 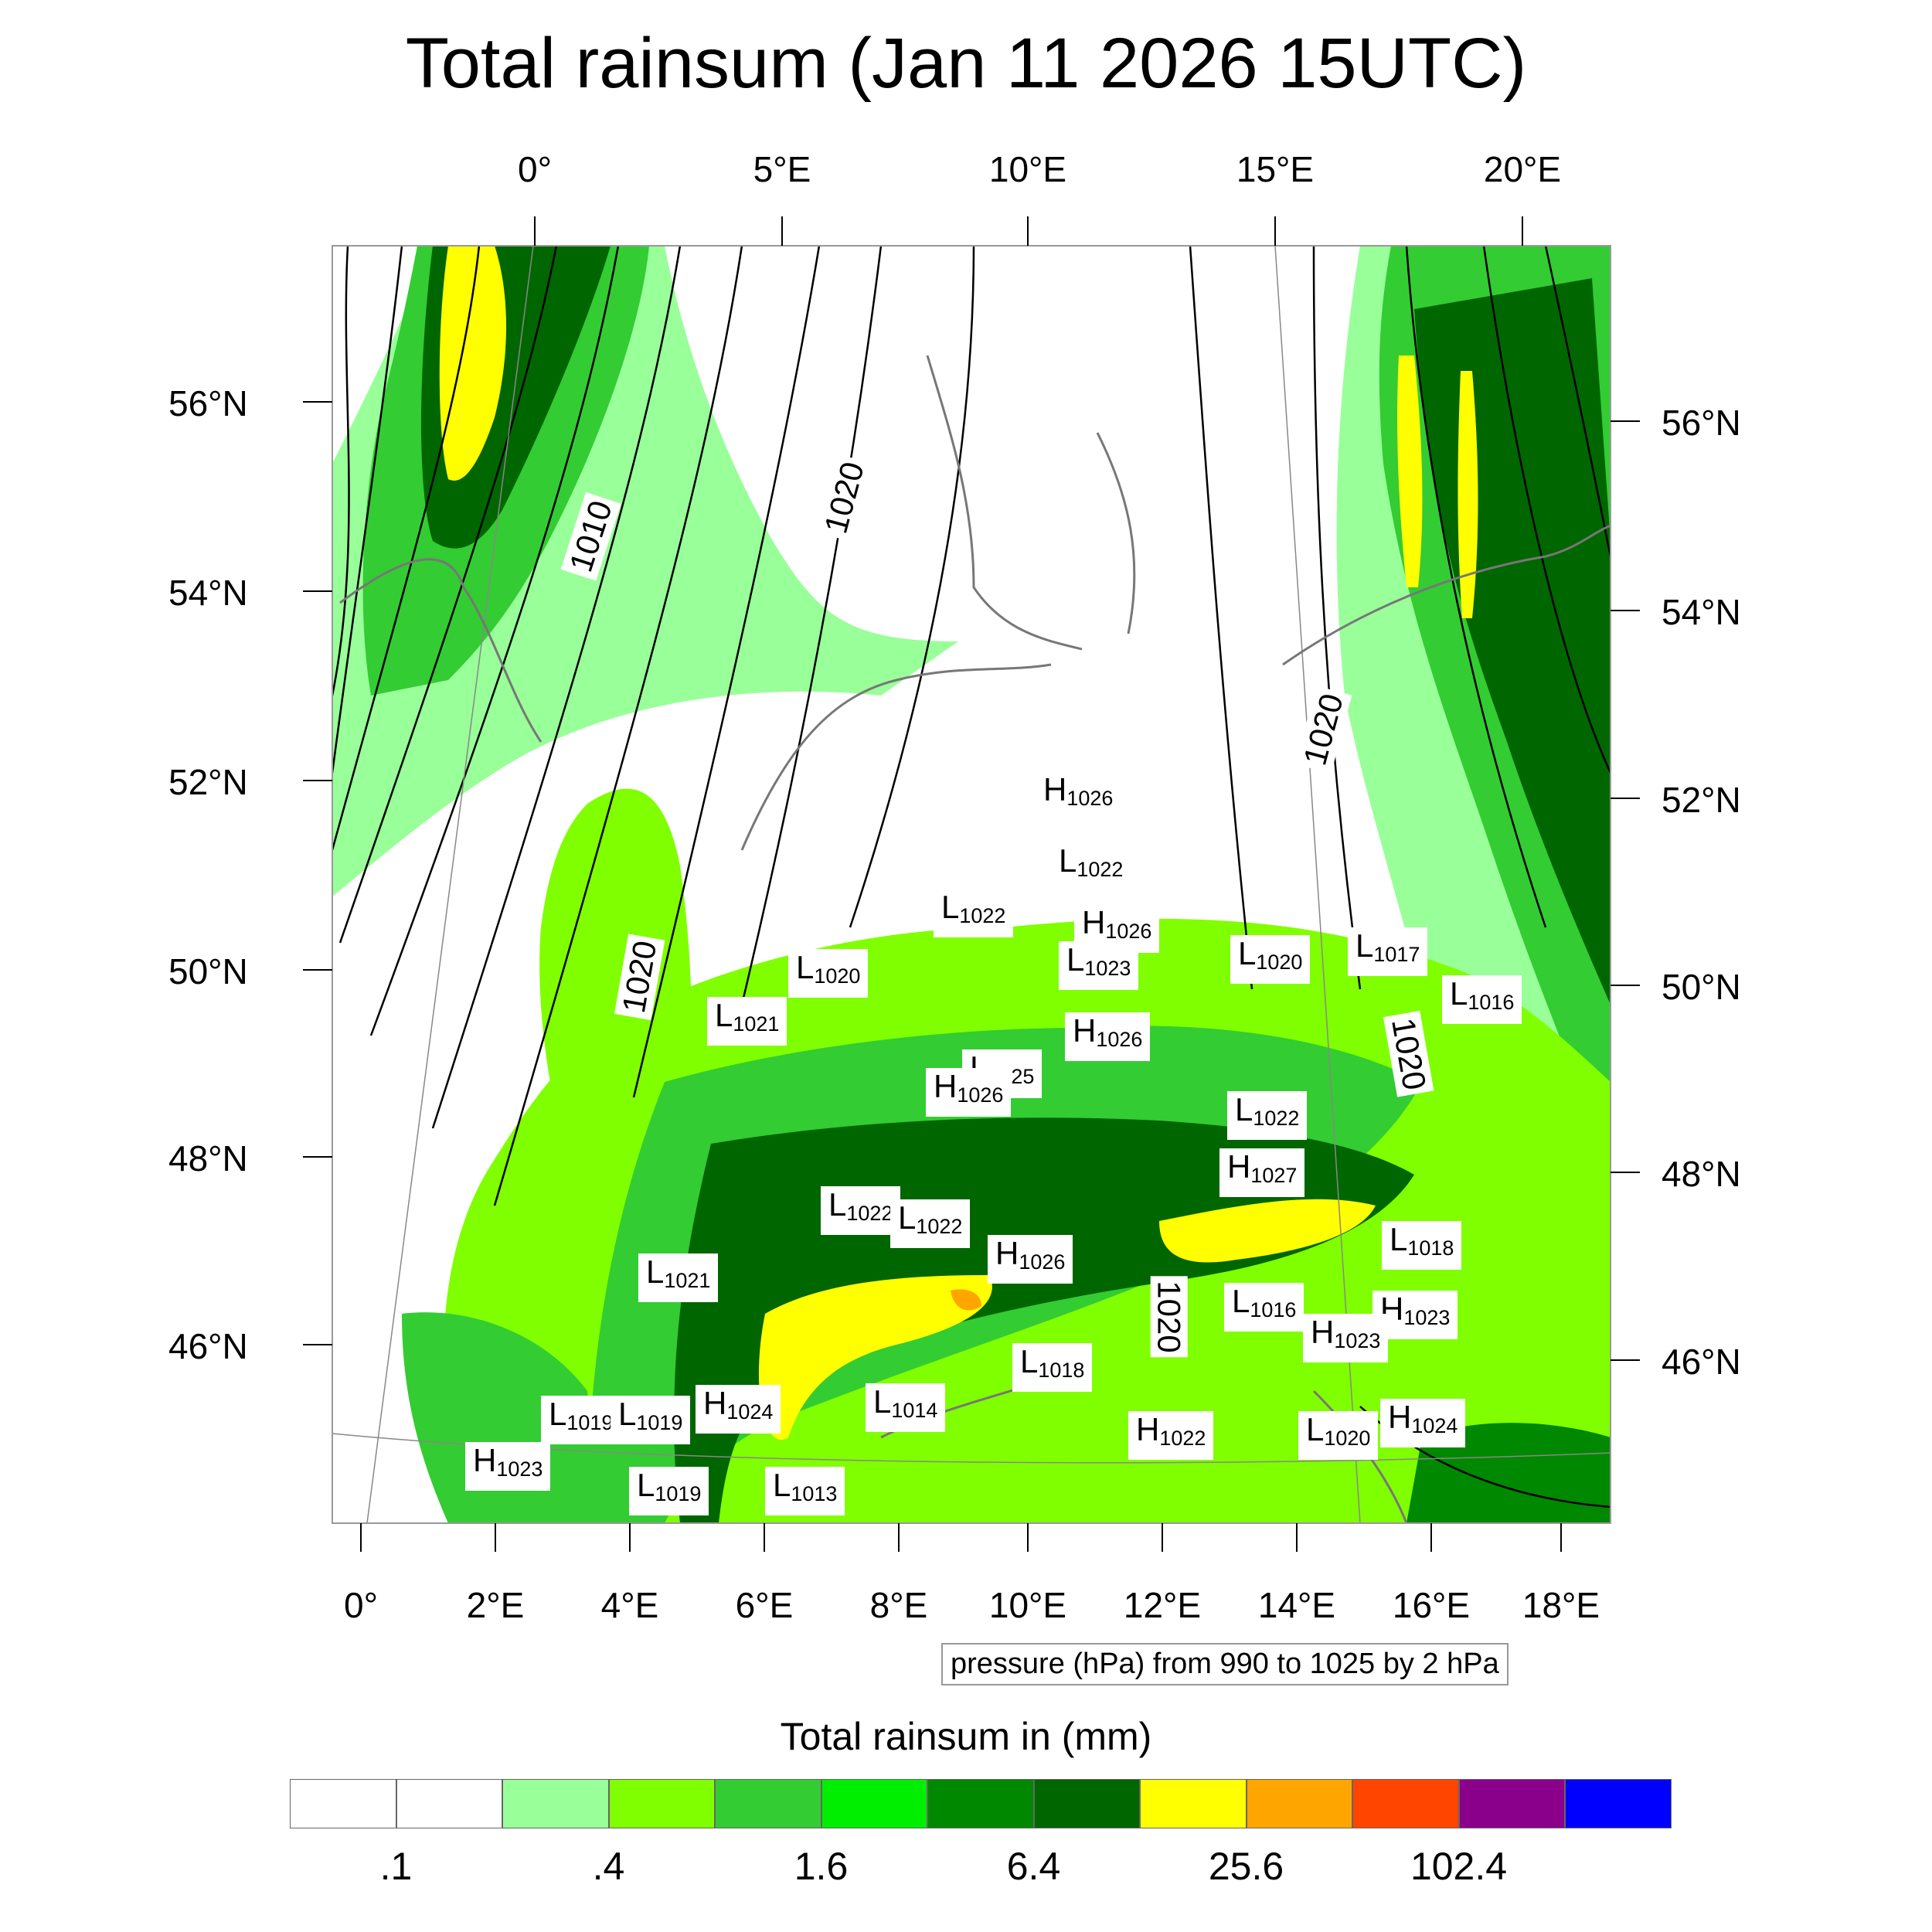 I want to click on colorbar-tick-label: 1.6, so click(x=821, y=1867).